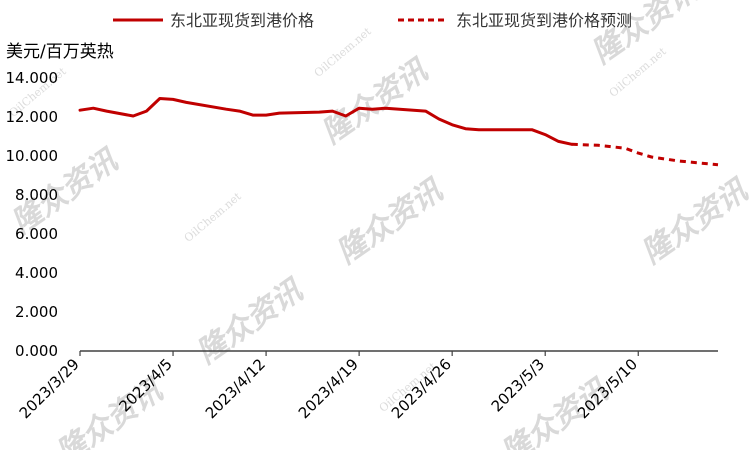 The image size is (750, 450). What do you see at coordinates (326, 121) in the screenshot?
I see `series-line-actual` at bounding box center [326, 121].